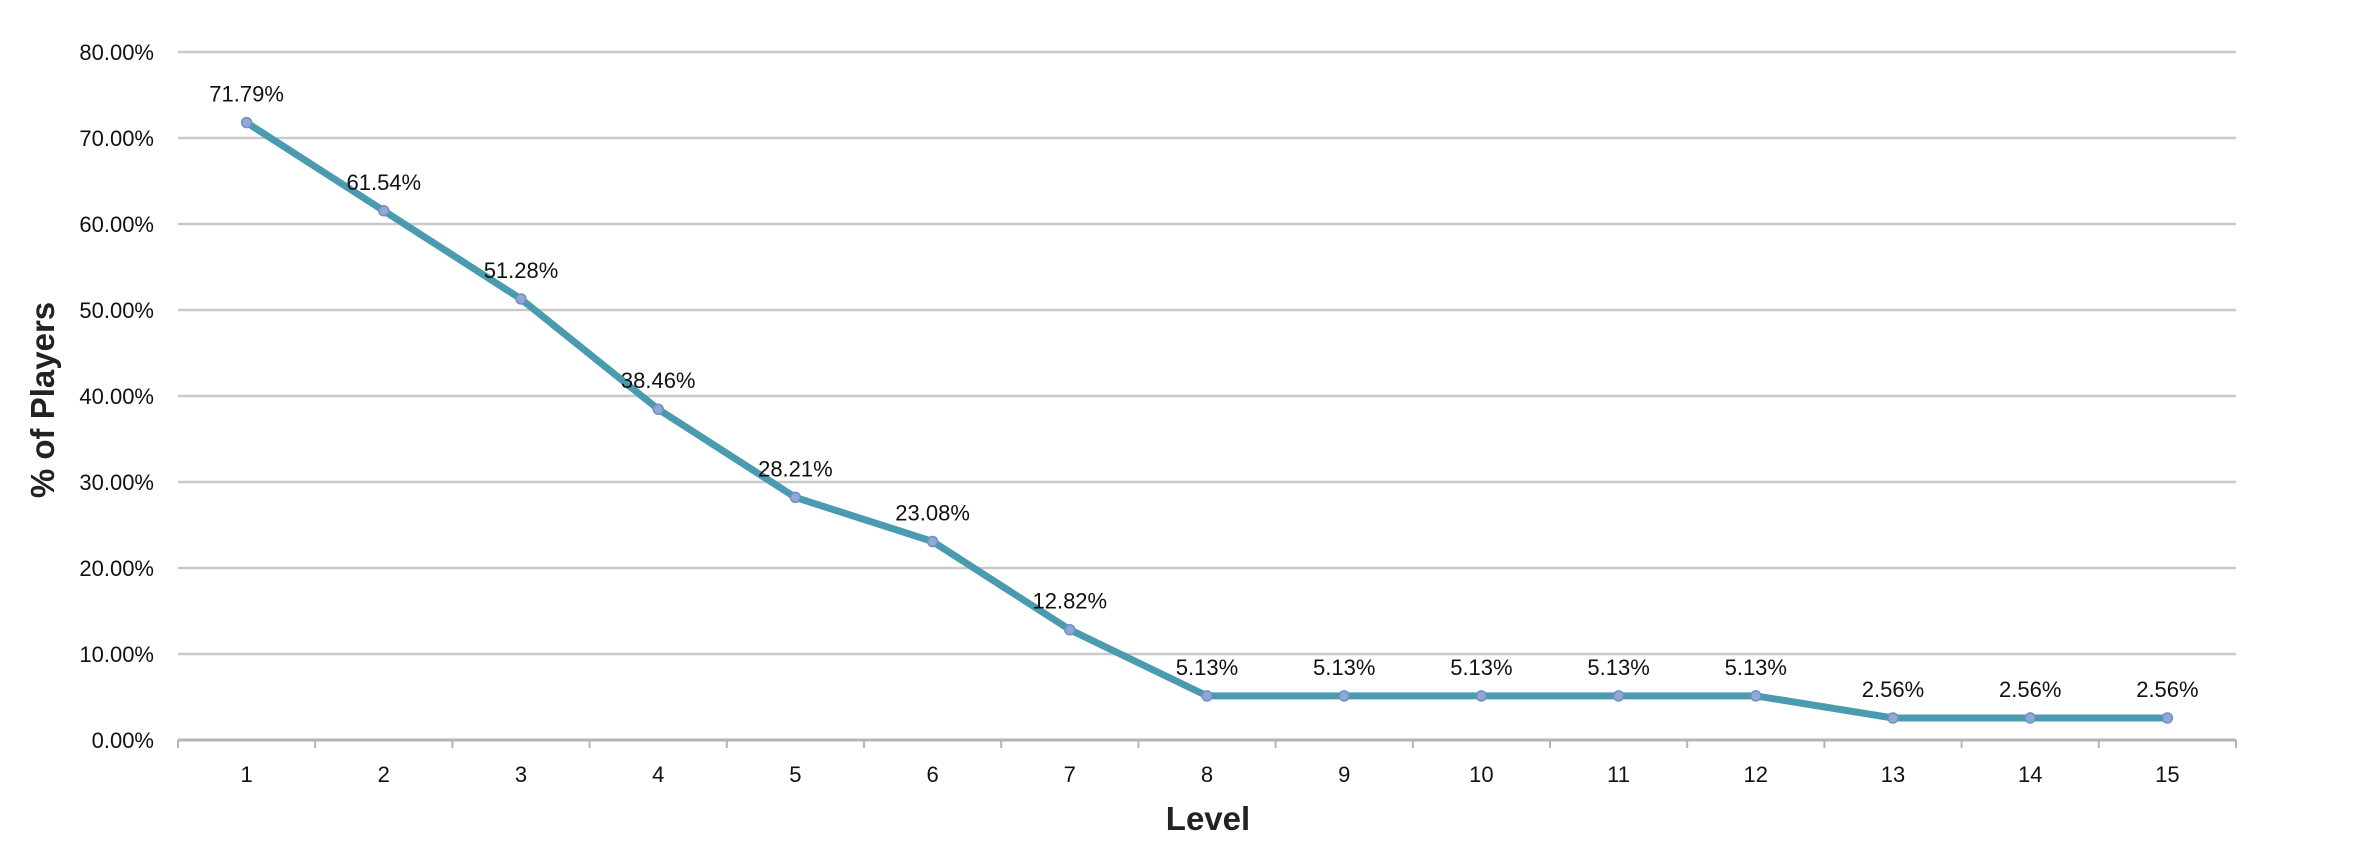 Image resolution: width=2360 pixels, height=855 pixels. I want to click on y-tick-label: 80.00%, so click(116, 52).